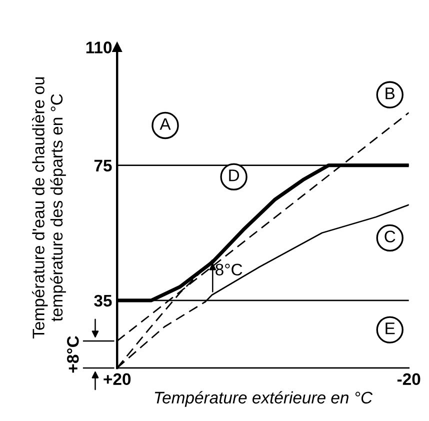 This screenshot has width=429, height=421. I want to click on x-tick-label: -20, so click(408, 379).